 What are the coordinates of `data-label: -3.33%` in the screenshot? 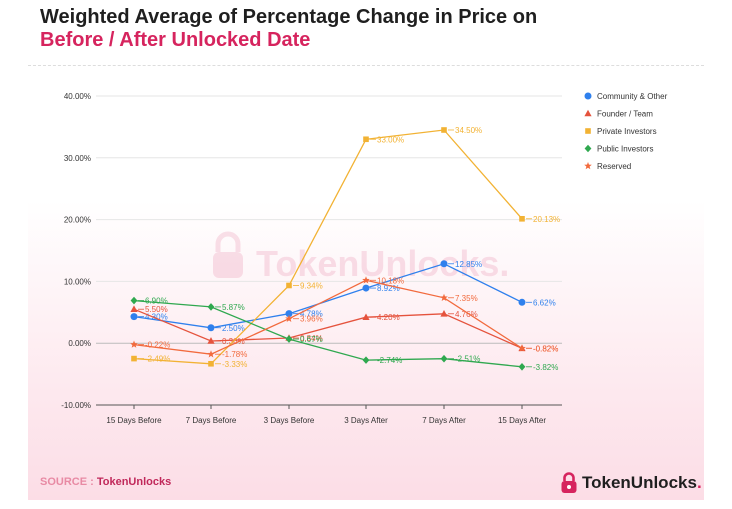 It's located at (234, 364).